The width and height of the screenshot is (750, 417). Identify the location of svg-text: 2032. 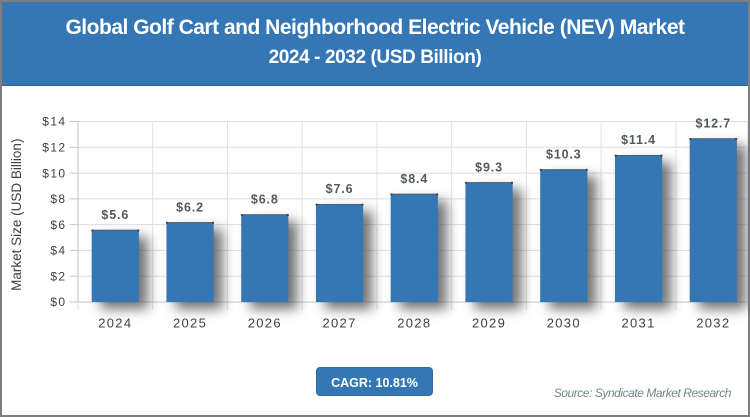
(713, 323).